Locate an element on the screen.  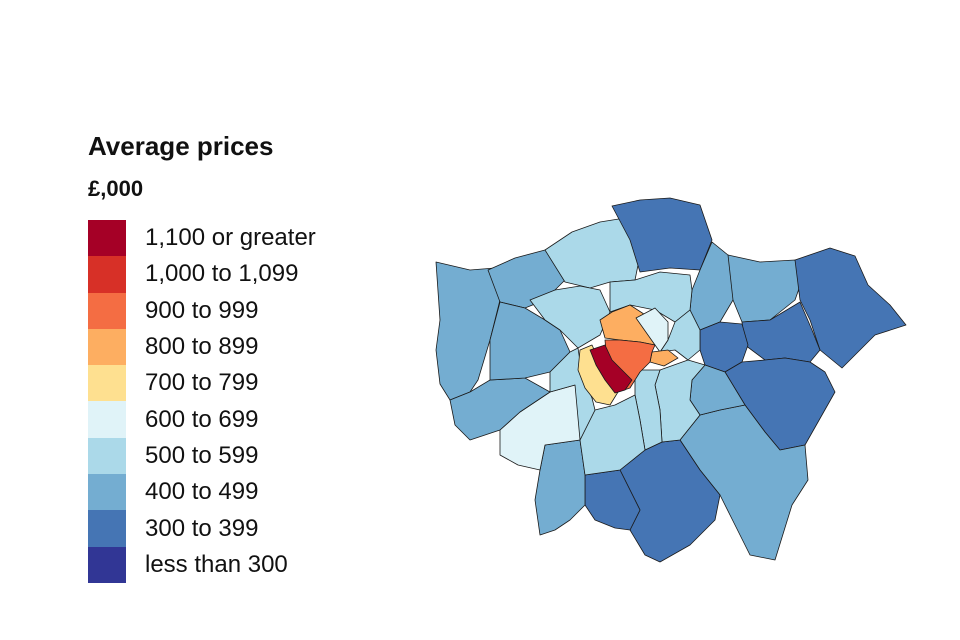
legend-label: 1,000 to 1,099 is located at coordinates (222, 274).